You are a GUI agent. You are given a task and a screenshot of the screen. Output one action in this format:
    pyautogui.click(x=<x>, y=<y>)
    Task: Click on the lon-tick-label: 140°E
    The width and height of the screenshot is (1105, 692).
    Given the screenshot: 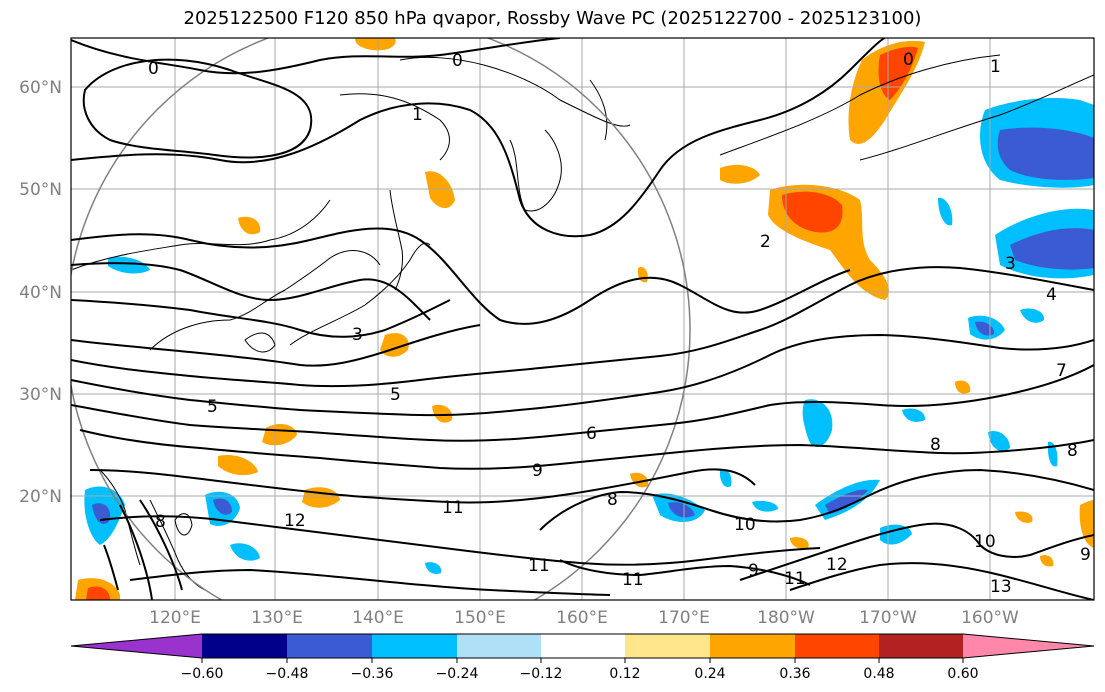 What is the action you would take?
    pyautogui.click(x=378, y=618)
    